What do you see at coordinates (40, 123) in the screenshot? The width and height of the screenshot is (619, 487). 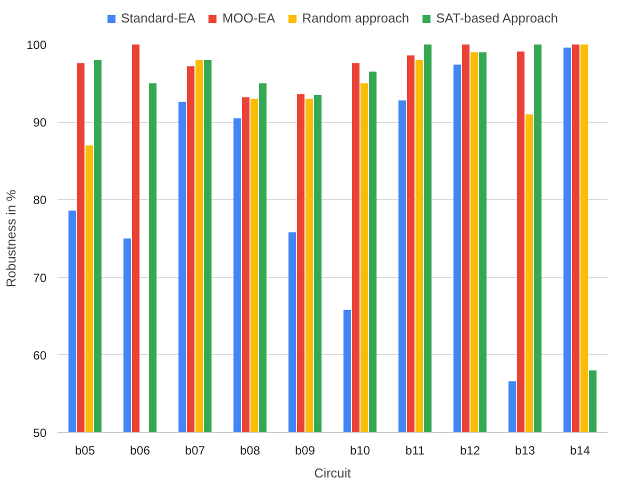 I see `y-tick-label: 90` at bounding box center [40, 123].